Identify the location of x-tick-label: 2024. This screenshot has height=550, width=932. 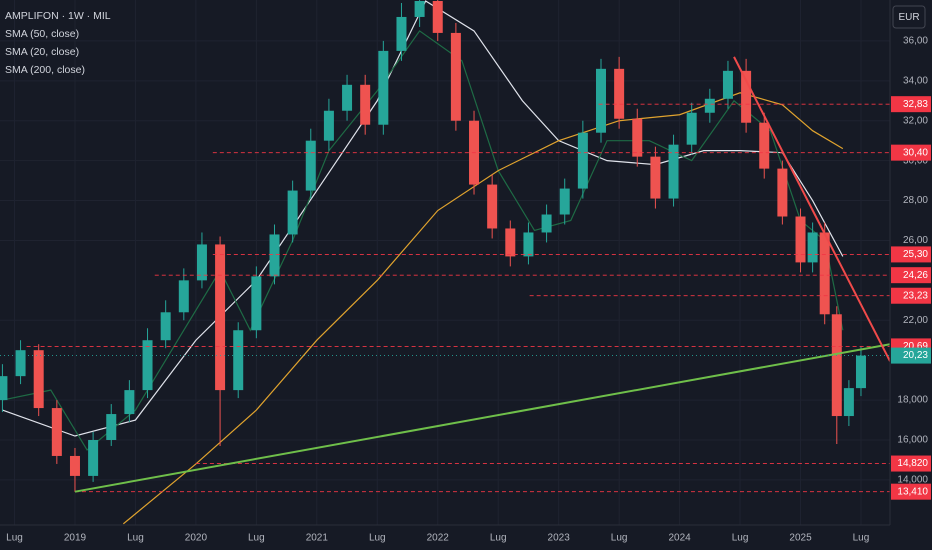
(679, 538).